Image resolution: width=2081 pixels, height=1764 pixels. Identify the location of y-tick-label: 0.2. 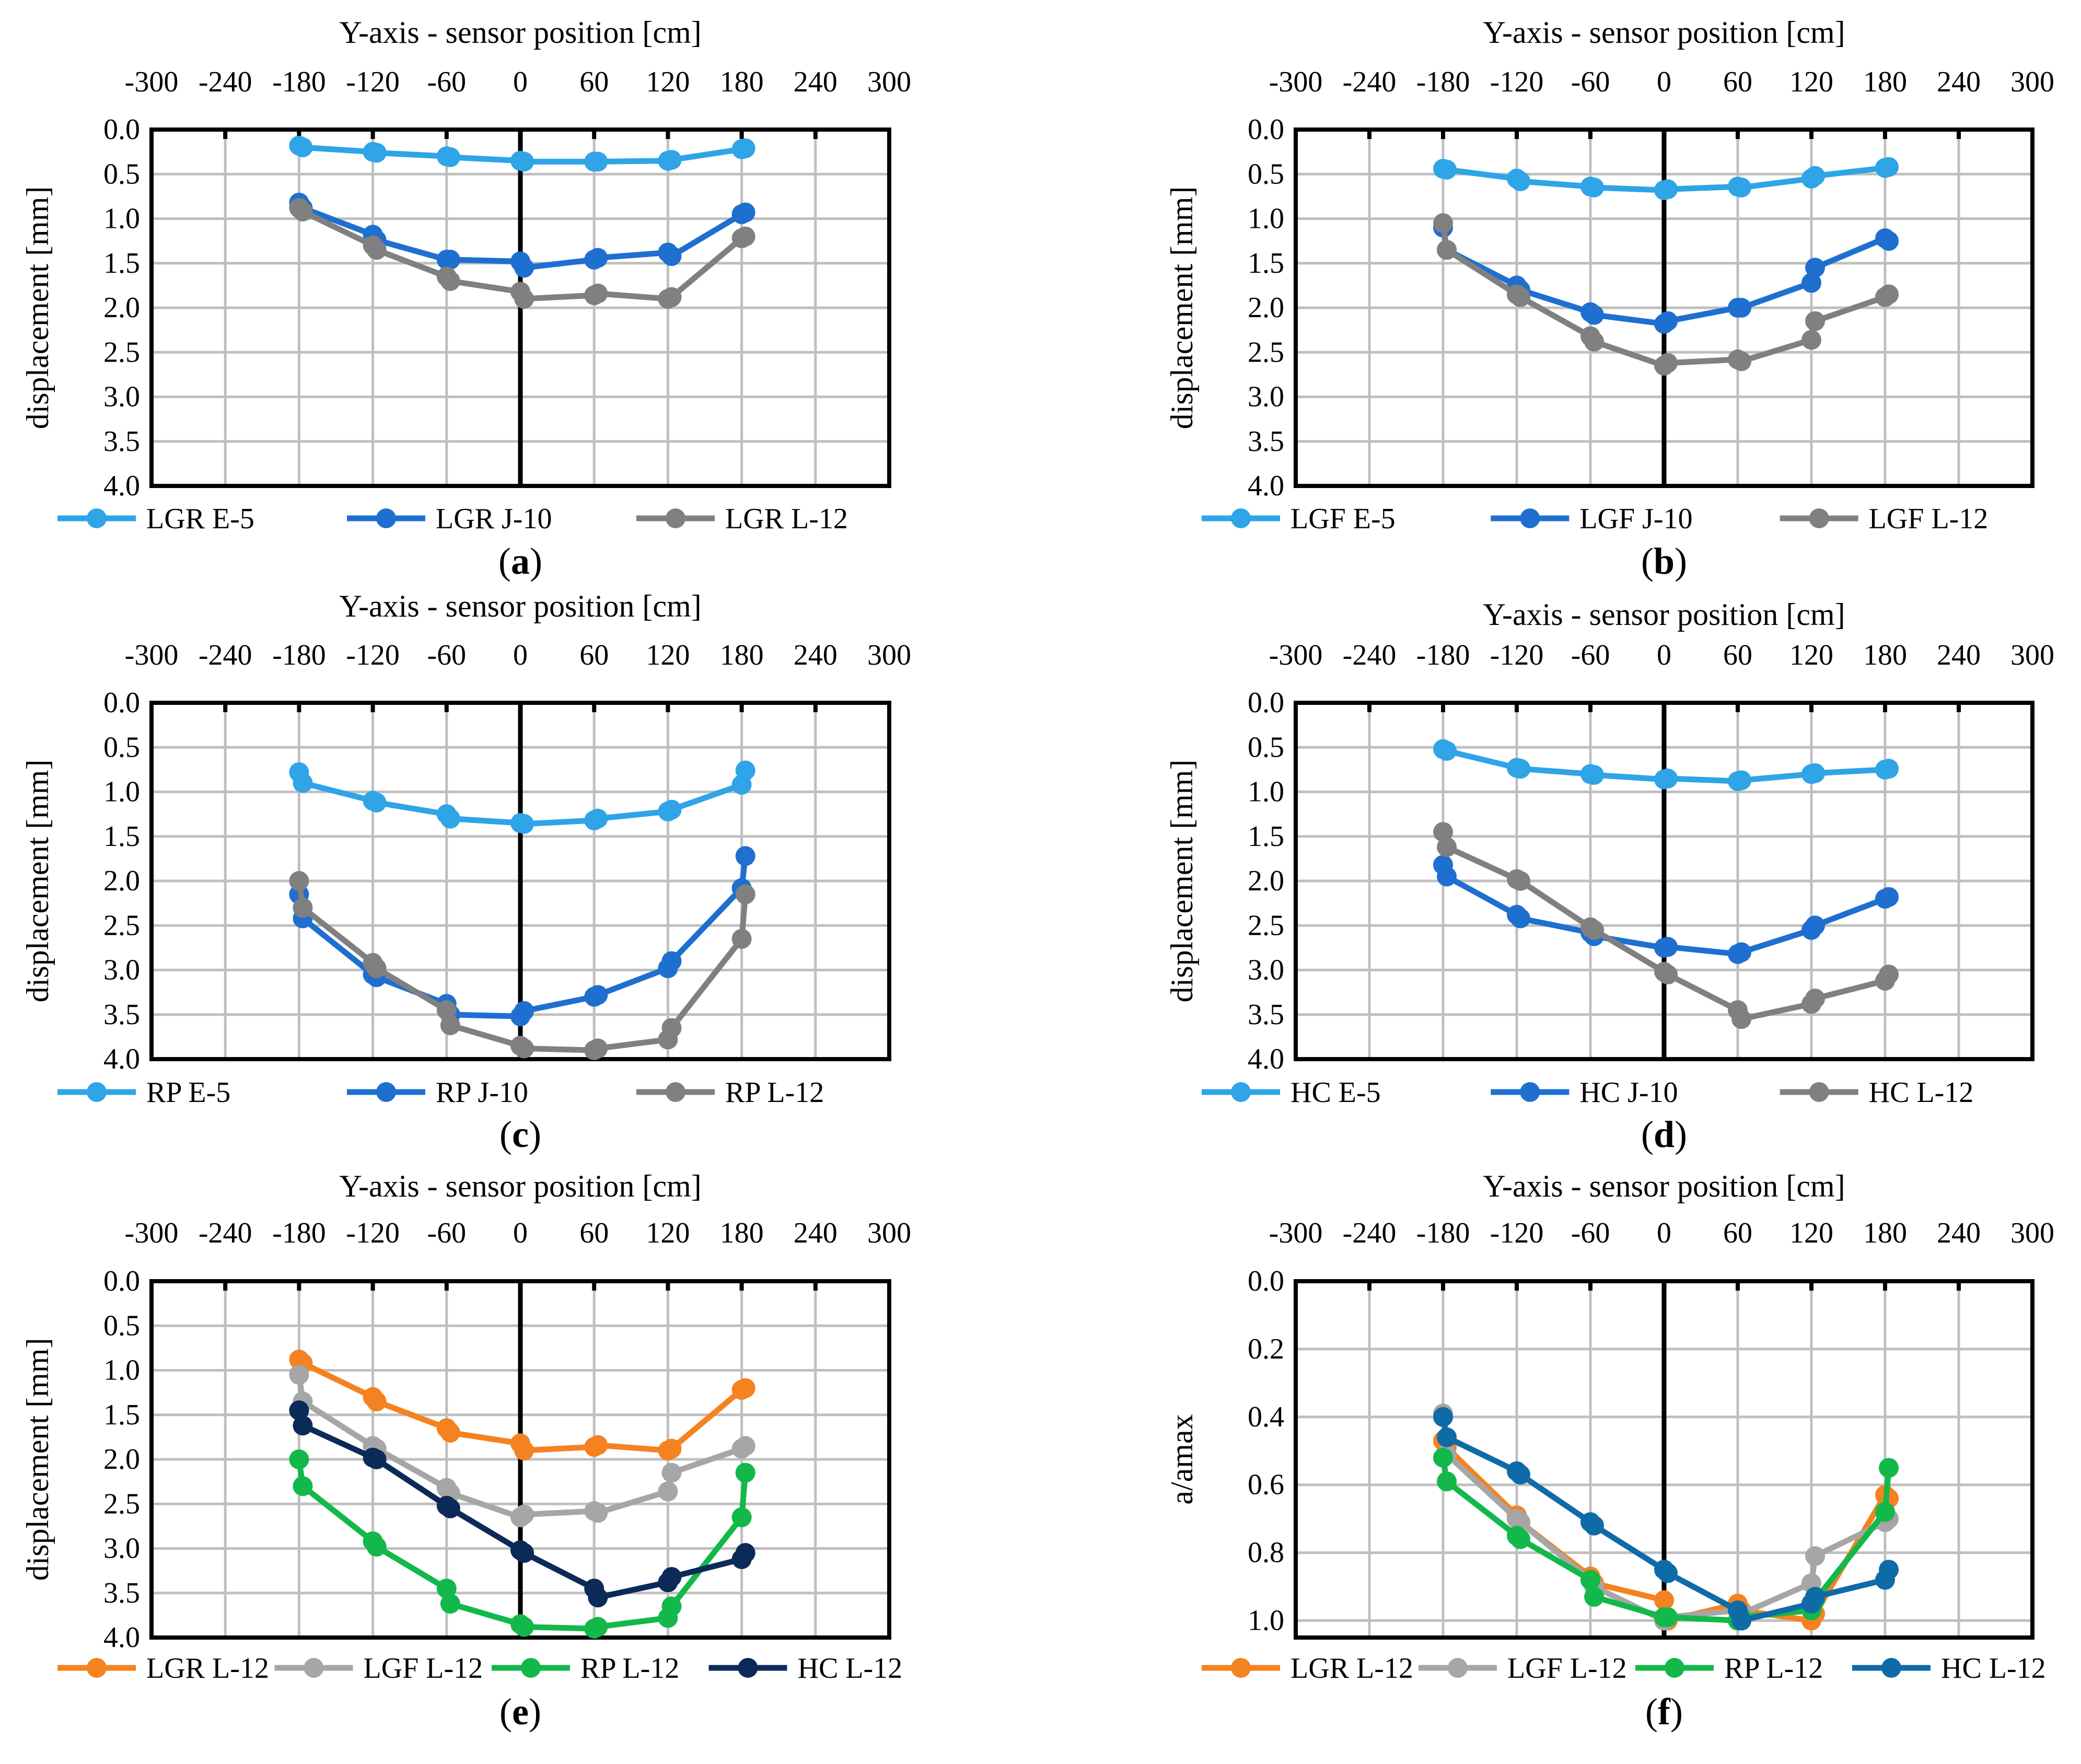
(1266, 1349).